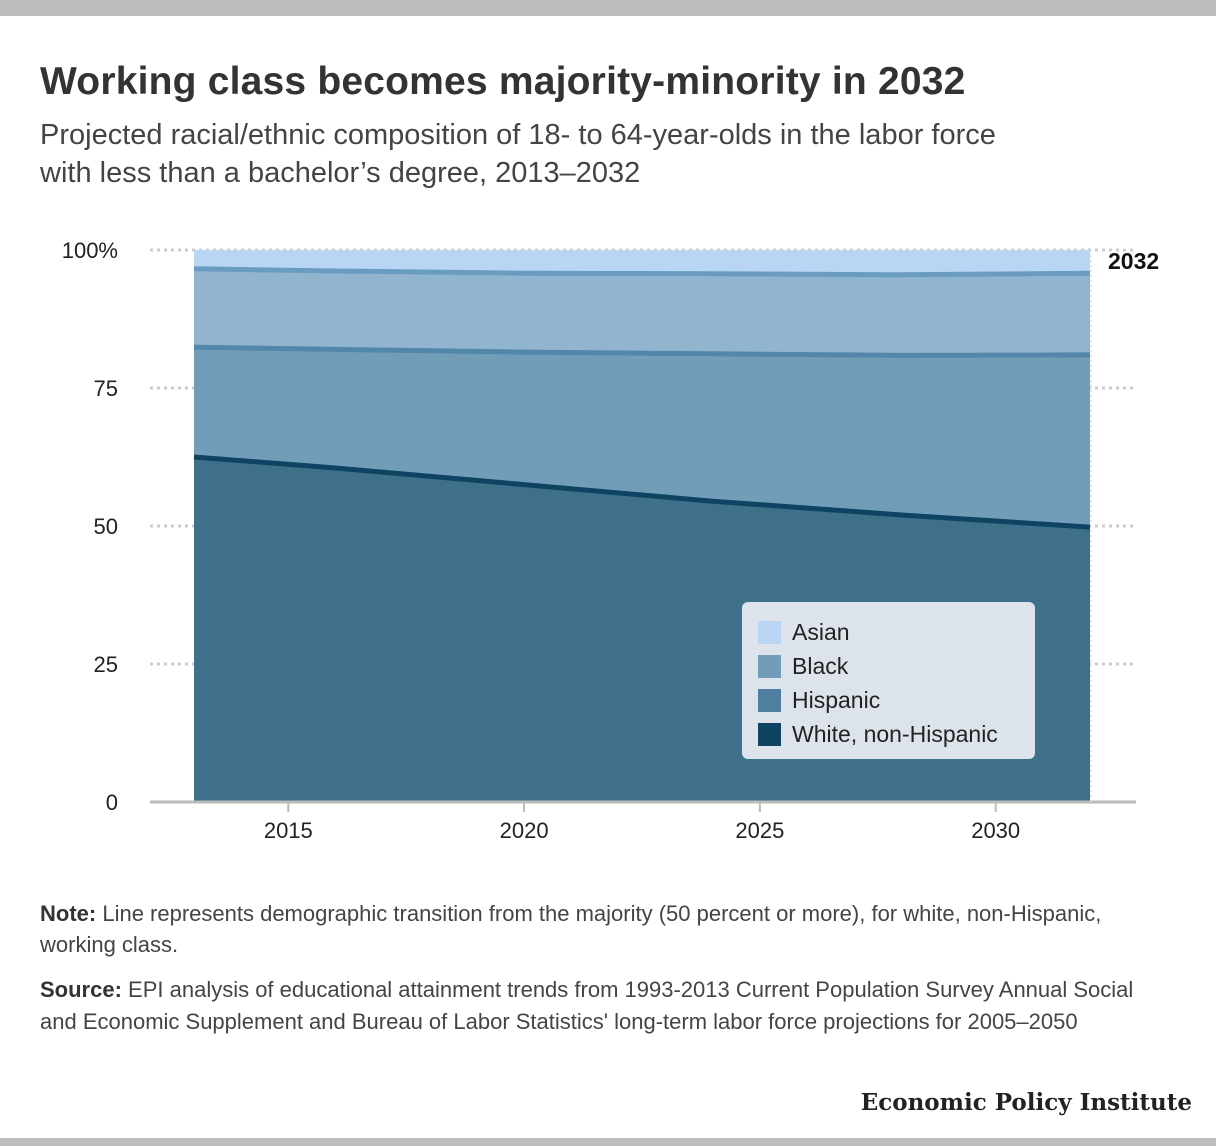 The image size is (1216, 1146). I want to click on x-tick-label-2020: 2020, so click(524, 830).